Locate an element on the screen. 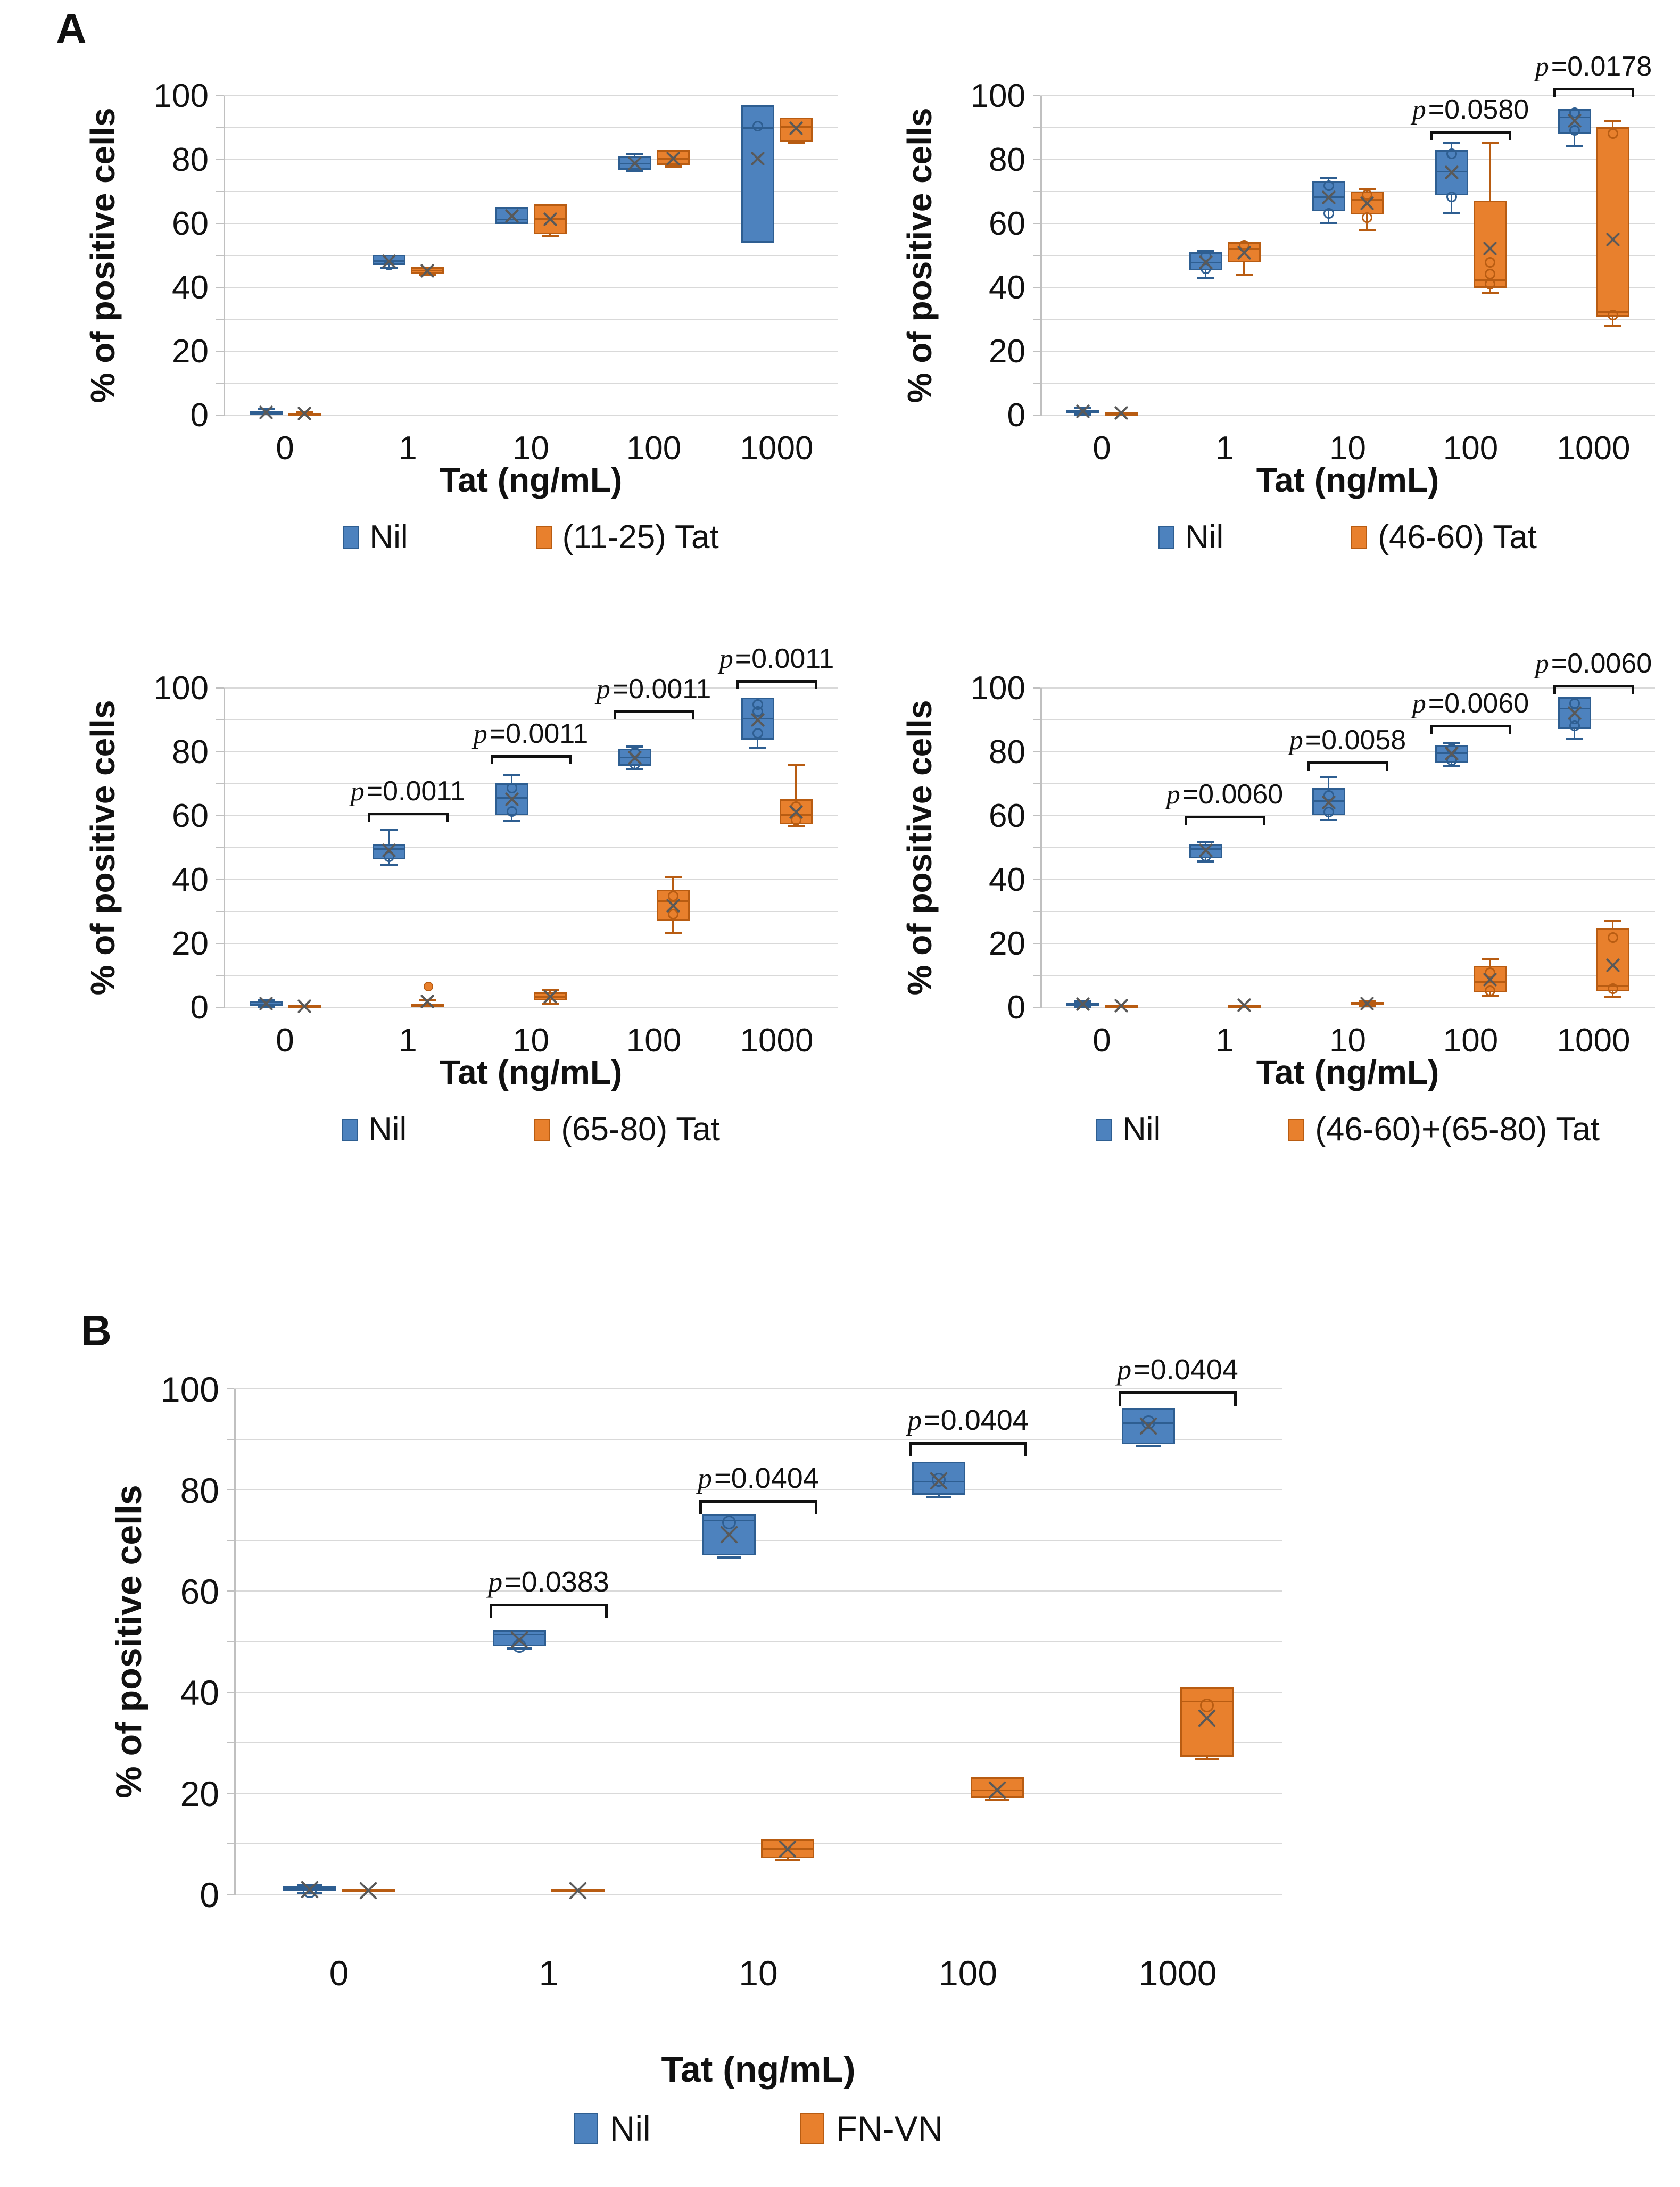 The width and height of the screenshot is (1680, 2187). box-treated-cat4 is located at coordinates (1207, 1722).